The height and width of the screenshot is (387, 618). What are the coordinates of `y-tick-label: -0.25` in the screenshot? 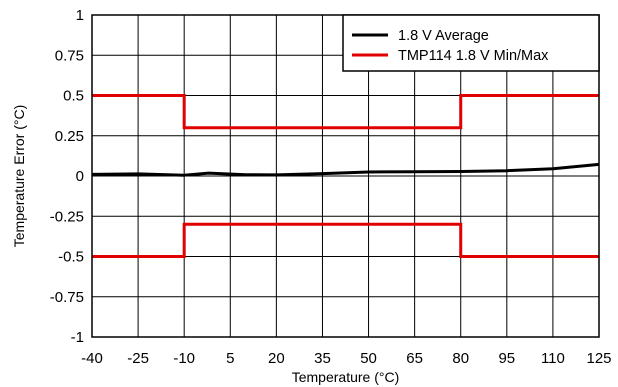 It's located at (67, 216).